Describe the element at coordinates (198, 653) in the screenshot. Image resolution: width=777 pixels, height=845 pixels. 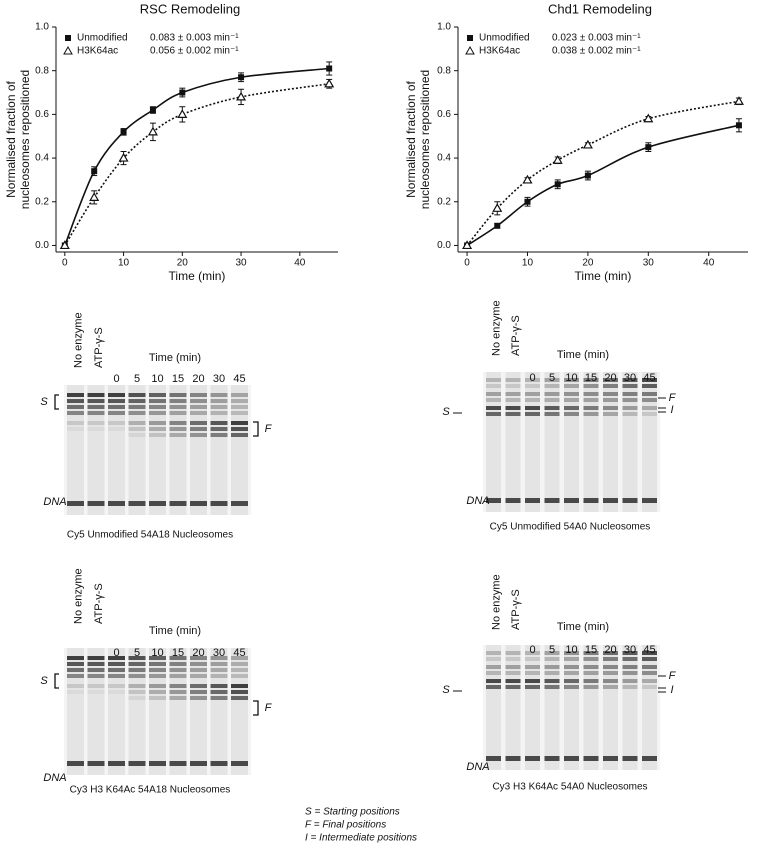
I see `lane-time: 20` at that location.